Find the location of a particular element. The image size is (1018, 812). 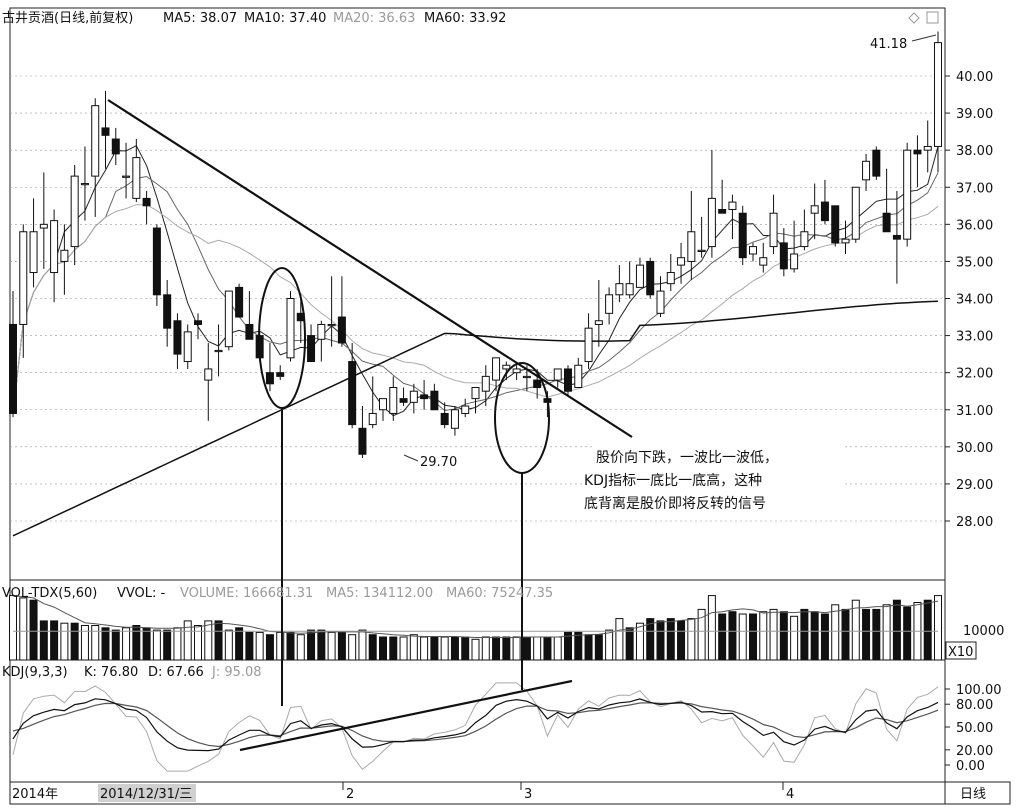

volume-bars is located at coordinates (475, 628).